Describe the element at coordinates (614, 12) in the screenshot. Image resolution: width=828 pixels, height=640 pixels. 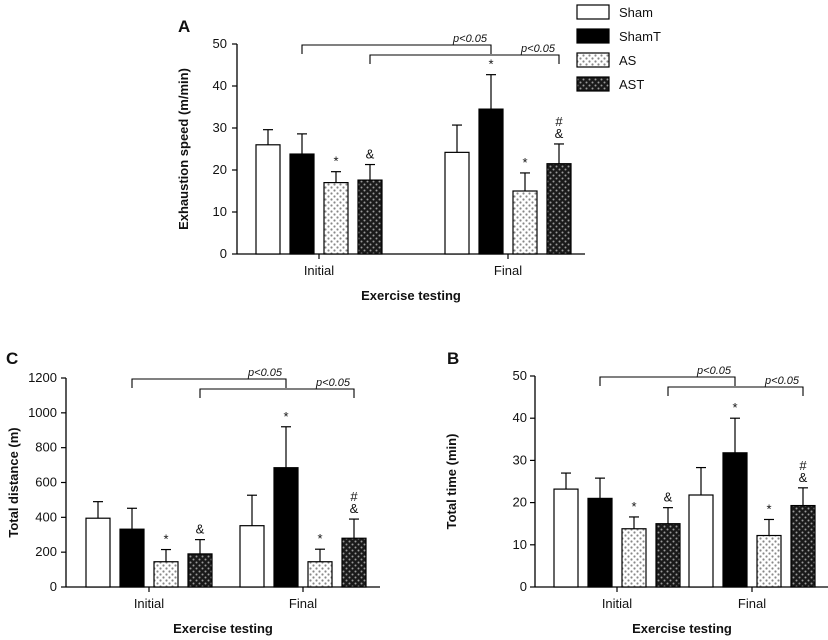
I see `legend-item-sham: Sham` at that location.